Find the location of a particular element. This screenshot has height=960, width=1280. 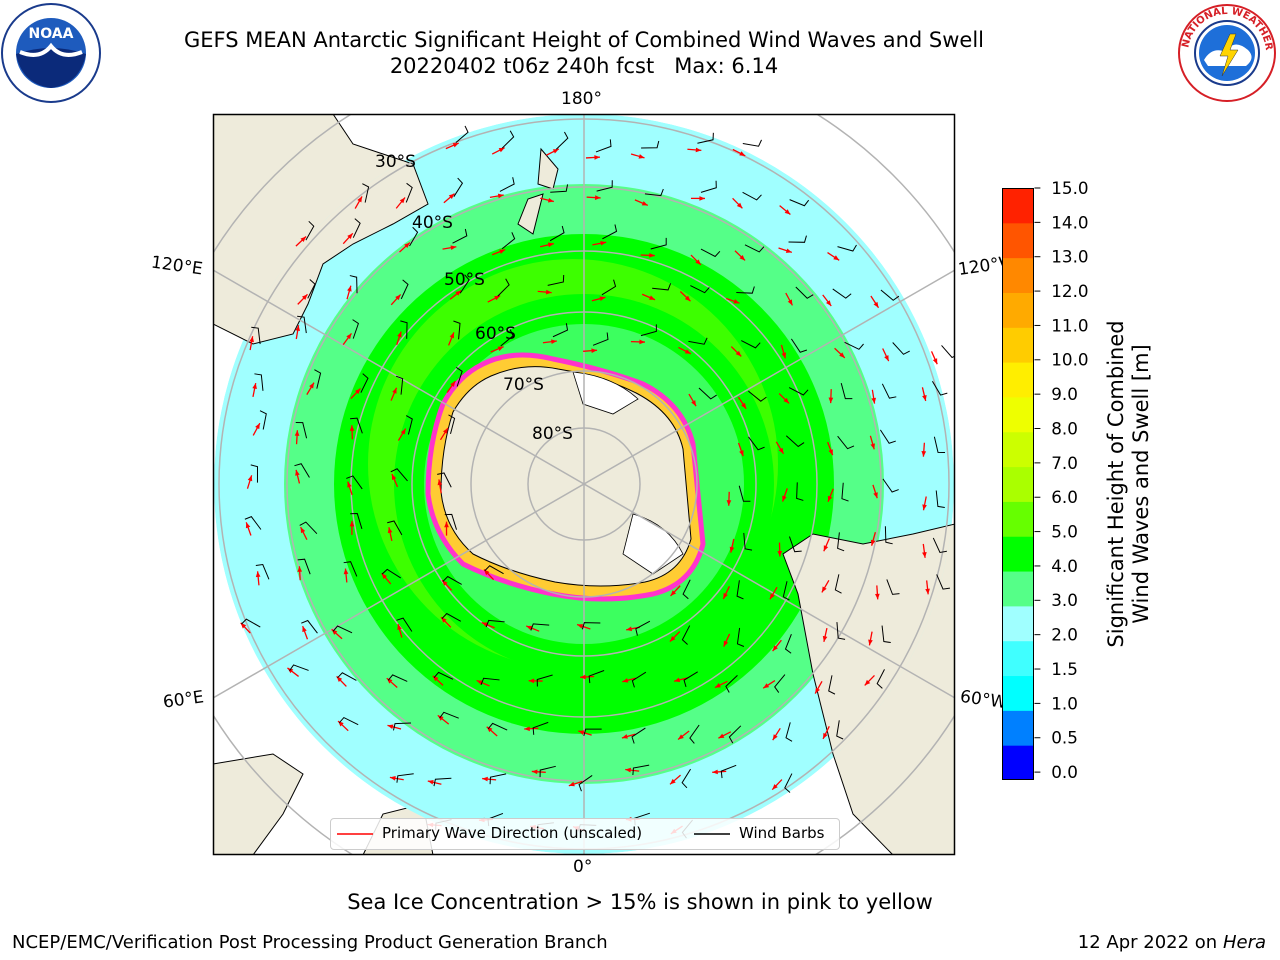

chart-subtitle: 20220402 t06z 240h fcst Max: 6.14 is located at coordinates (584, 66).